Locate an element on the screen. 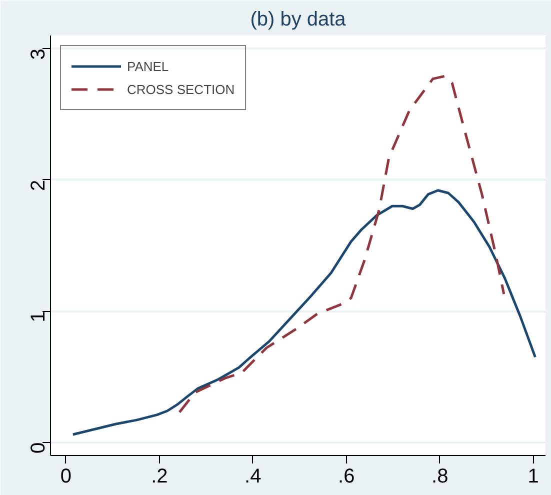 The width and height of the screenshot is (551, 495). y-tick-label: 3 is located at coordinates (39, 54).